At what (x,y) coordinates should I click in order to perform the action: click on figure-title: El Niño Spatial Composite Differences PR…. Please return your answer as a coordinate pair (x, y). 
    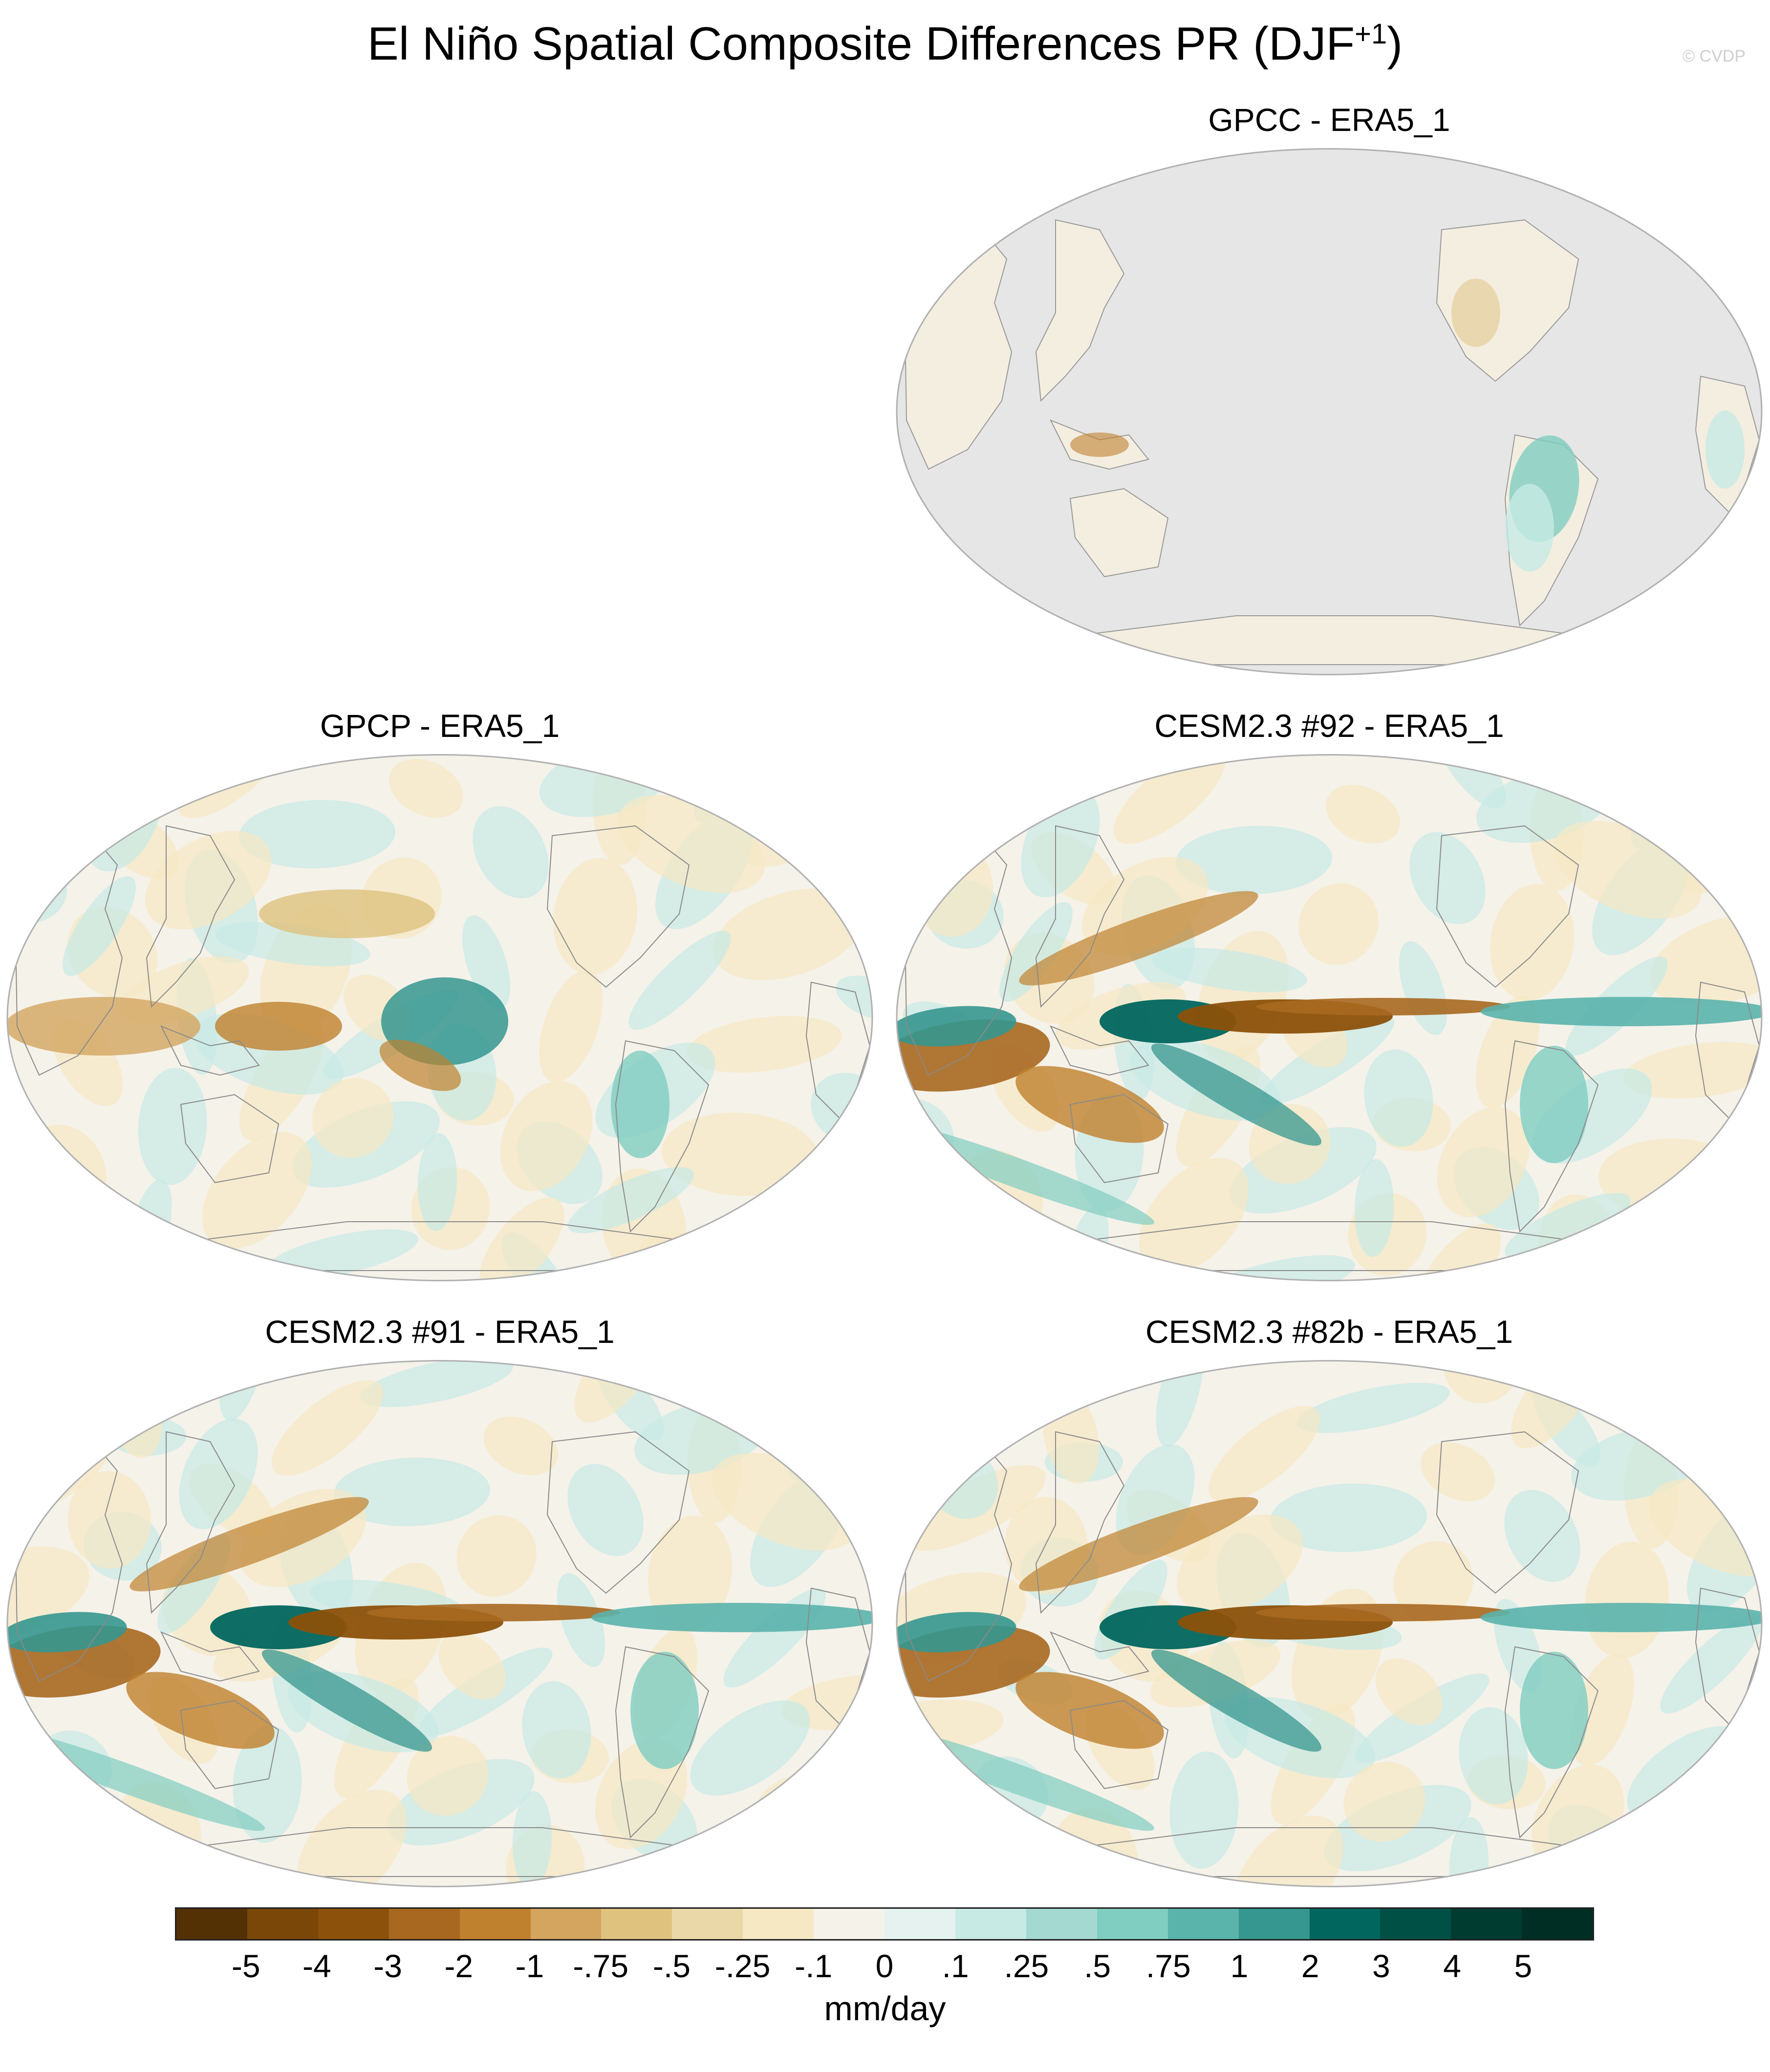
    Looking at the image, I should click on (885, 44).